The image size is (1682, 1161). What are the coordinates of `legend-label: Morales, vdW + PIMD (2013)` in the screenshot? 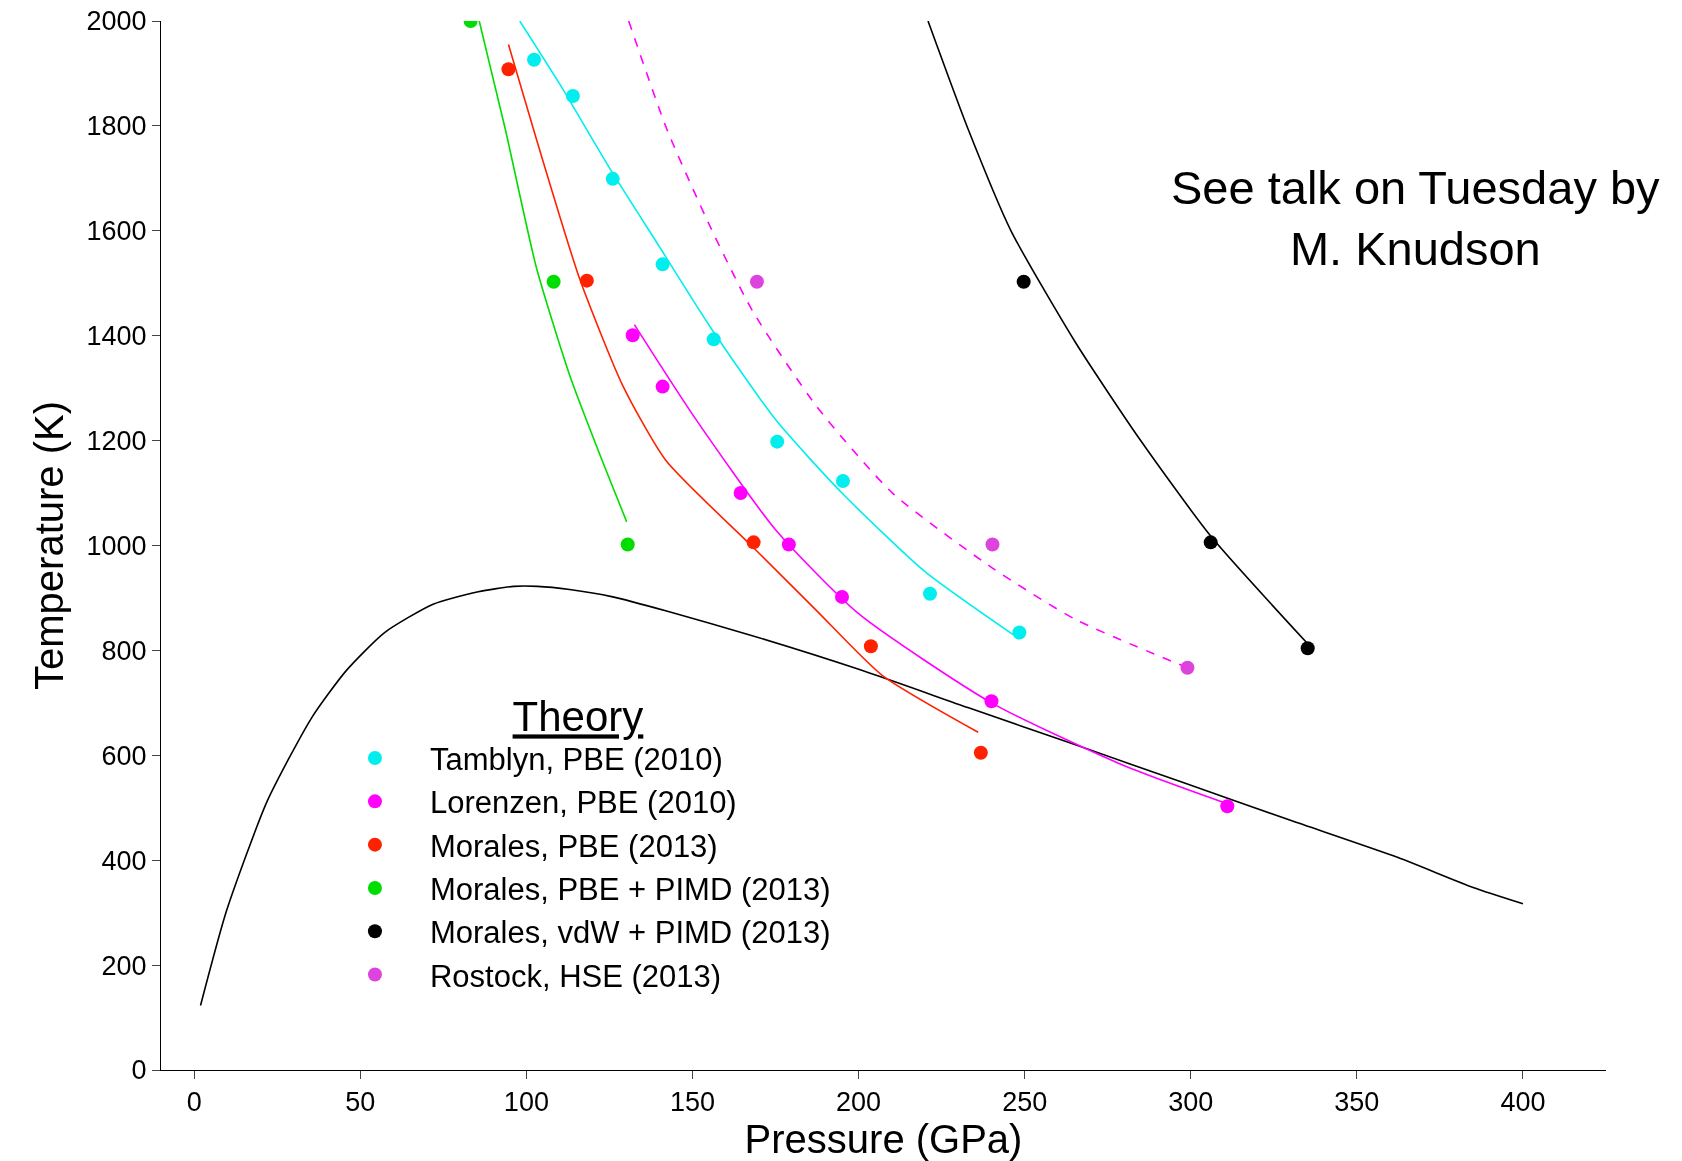 It's located at (630, 933).